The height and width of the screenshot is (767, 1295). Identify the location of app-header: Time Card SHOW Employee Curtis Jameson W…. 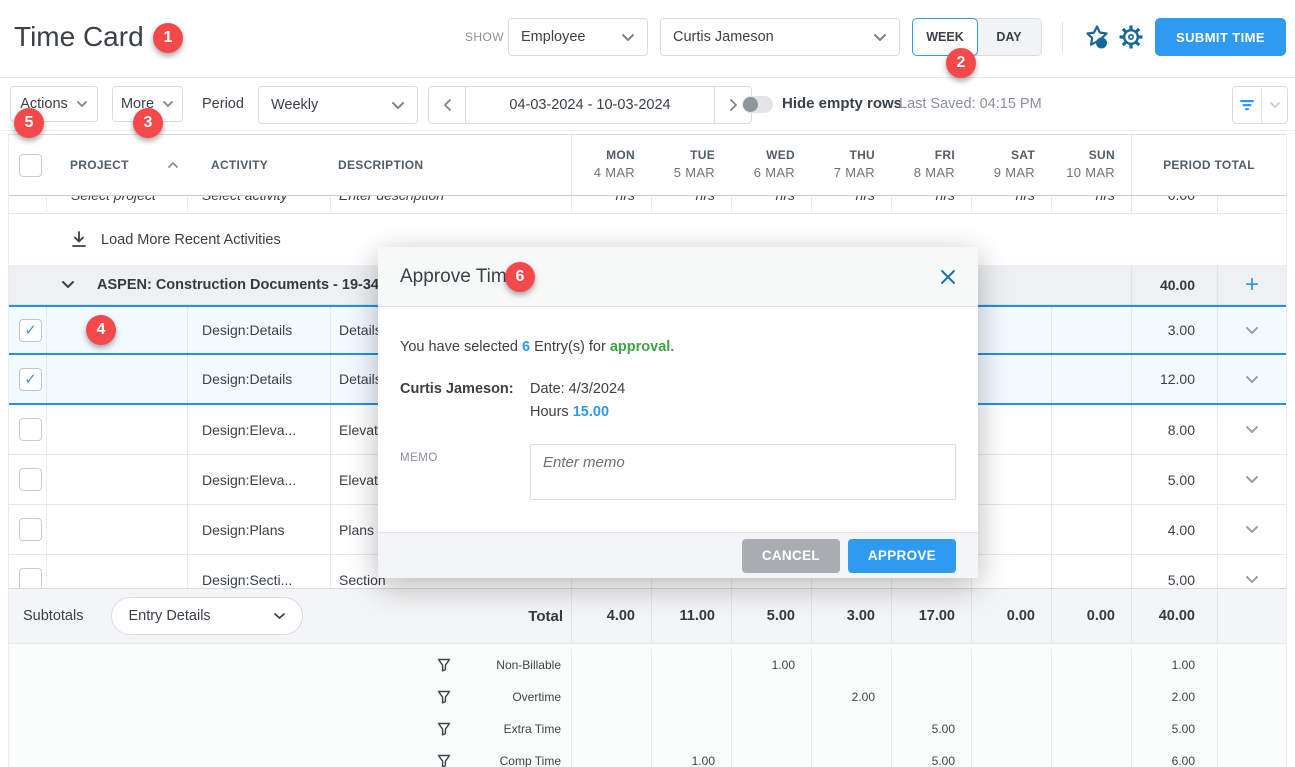
(647, 39).